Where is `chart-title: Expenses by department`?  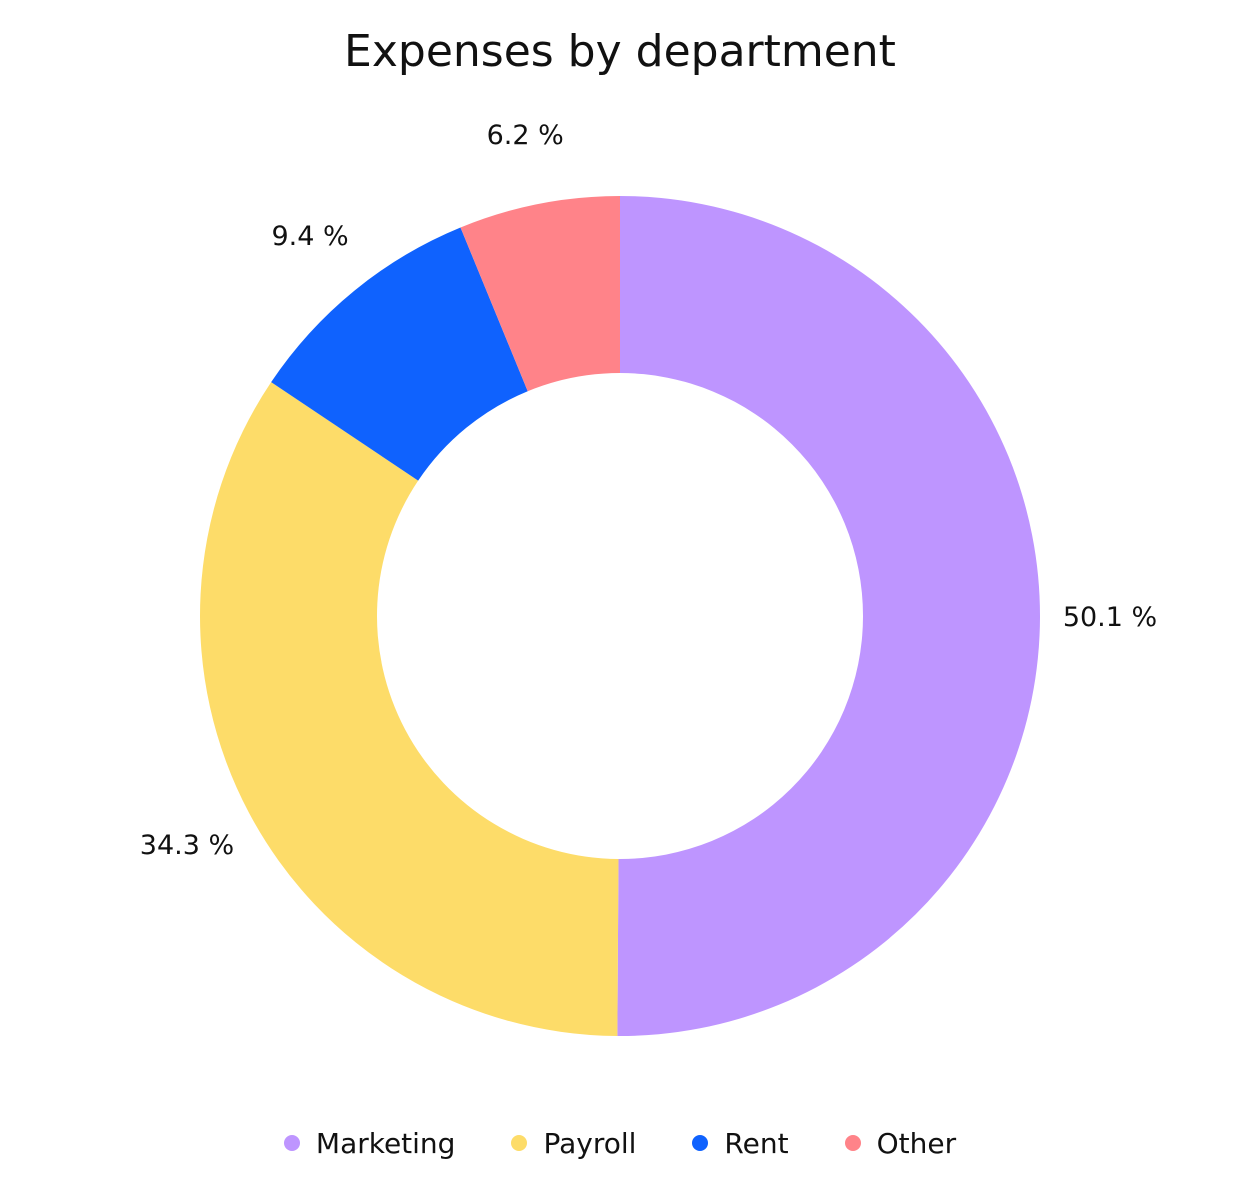 chart-title: Expenses by department is located at coordinates (620, 51).